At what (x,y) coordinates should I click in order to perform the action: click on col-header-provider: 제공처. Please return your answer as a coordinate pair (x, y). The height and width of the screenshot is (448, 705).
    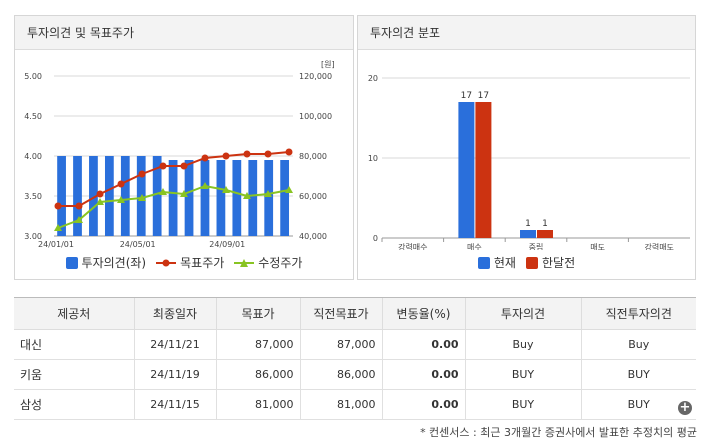
    Looking at the image, I should click on (74, 313).